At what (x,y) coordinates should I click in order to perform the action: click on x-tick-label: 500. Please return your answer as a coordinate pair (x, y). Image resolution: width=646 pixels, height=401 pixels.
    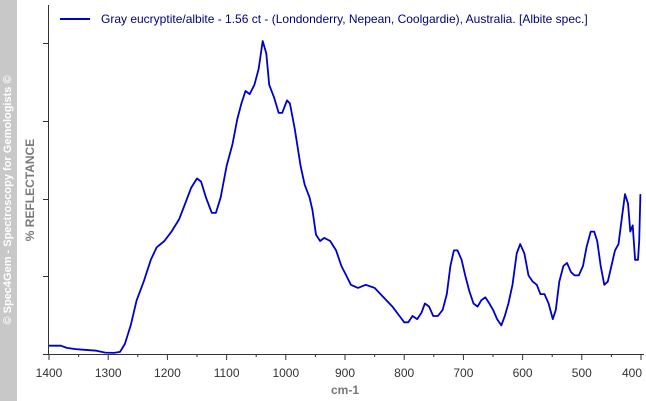
    Looking at the image, I should click on (582, 373).